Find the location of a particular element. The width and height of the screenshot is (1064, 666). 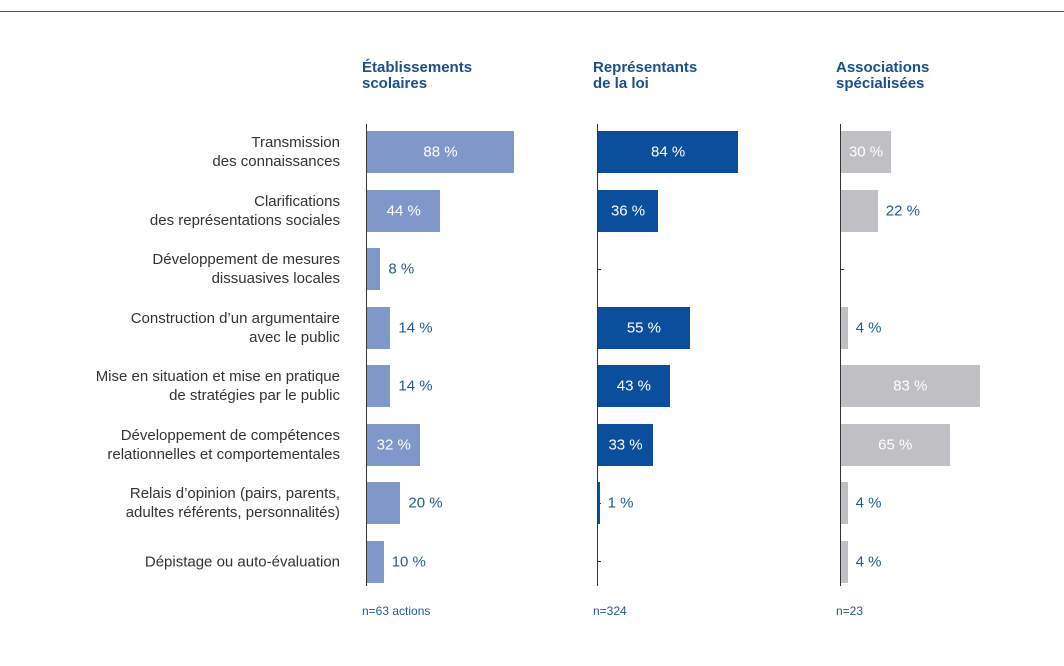

value-label: 84 % is located at coordinates (668, 152).